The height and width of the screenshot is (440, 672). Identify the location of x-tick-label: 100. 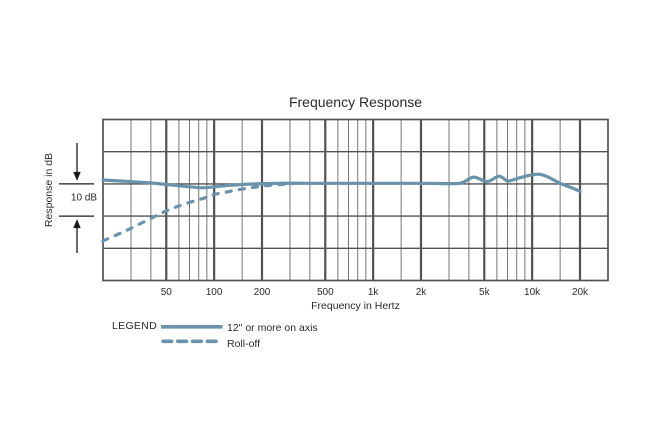
(214, 292).